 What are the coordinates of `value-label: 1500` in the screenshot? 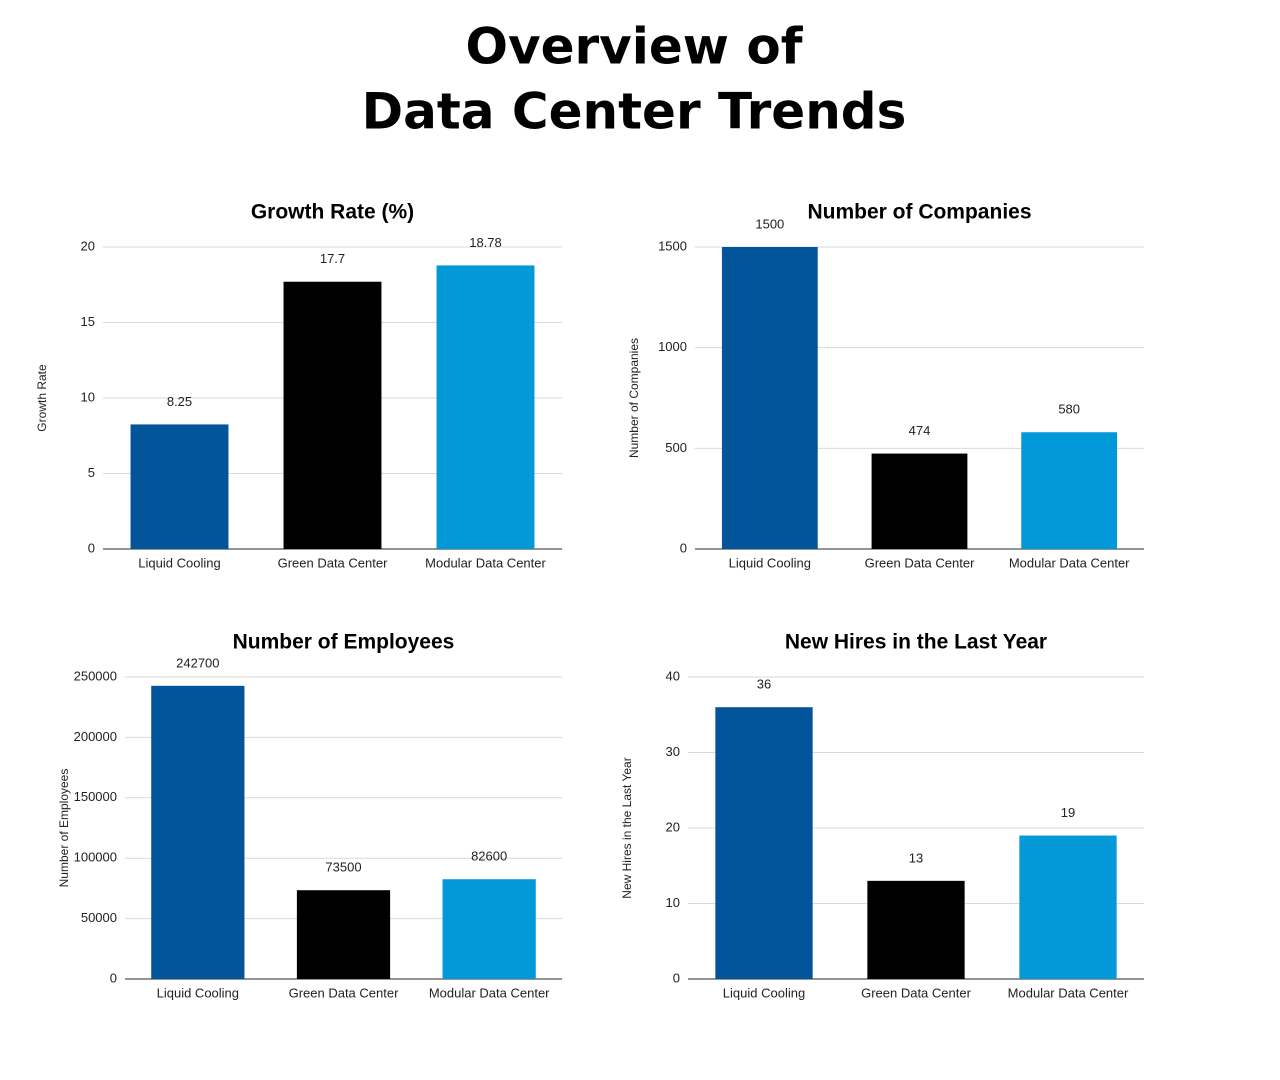 It's located at (769, 223).